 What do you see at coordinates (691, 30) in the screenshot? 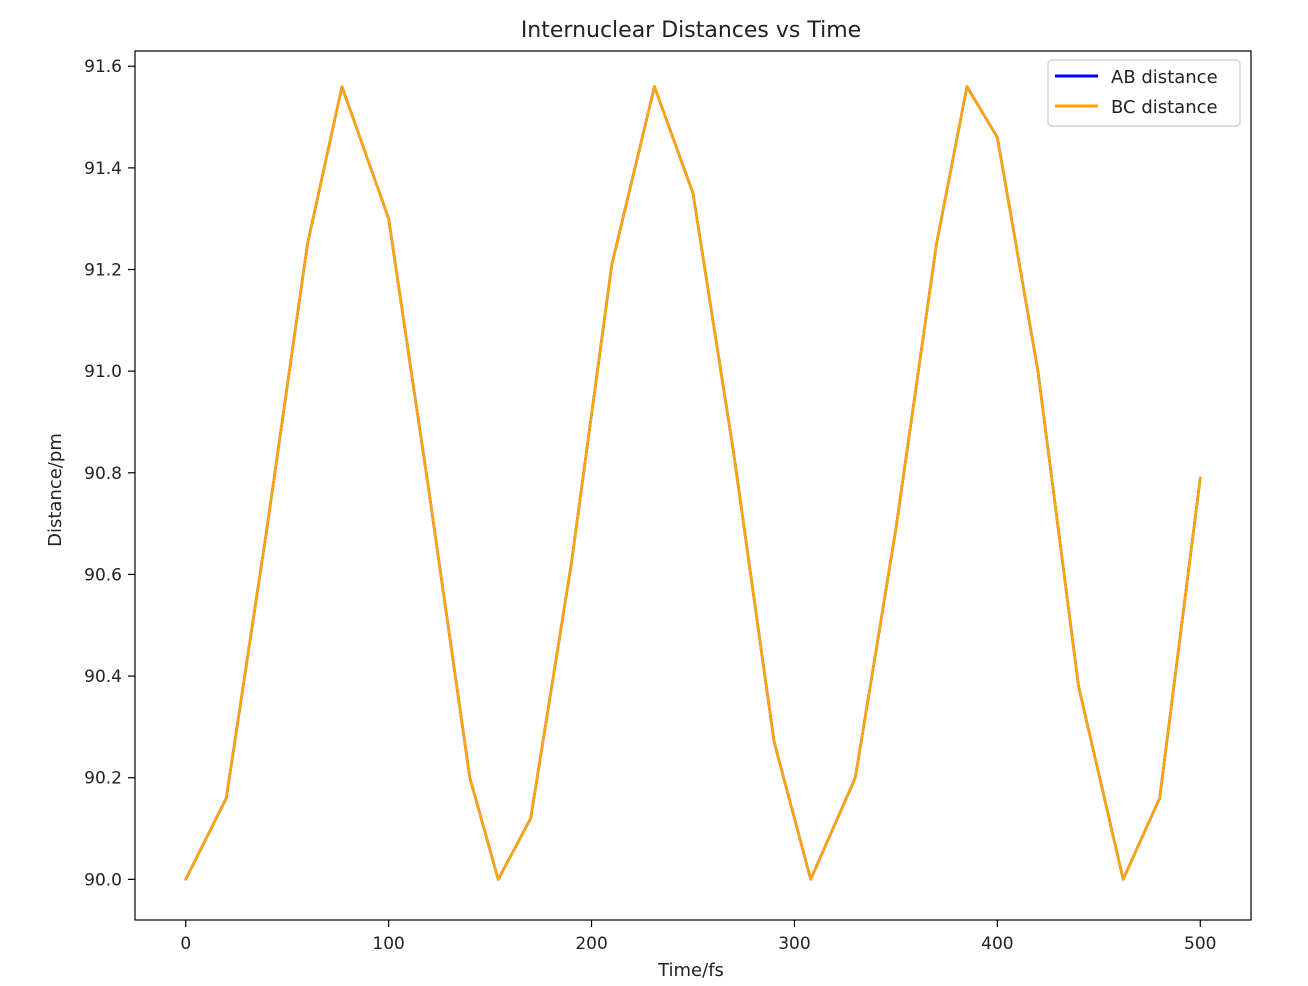
I see `chart-title: Internuclear Distances vs Time` at bounding box center [691, 30].